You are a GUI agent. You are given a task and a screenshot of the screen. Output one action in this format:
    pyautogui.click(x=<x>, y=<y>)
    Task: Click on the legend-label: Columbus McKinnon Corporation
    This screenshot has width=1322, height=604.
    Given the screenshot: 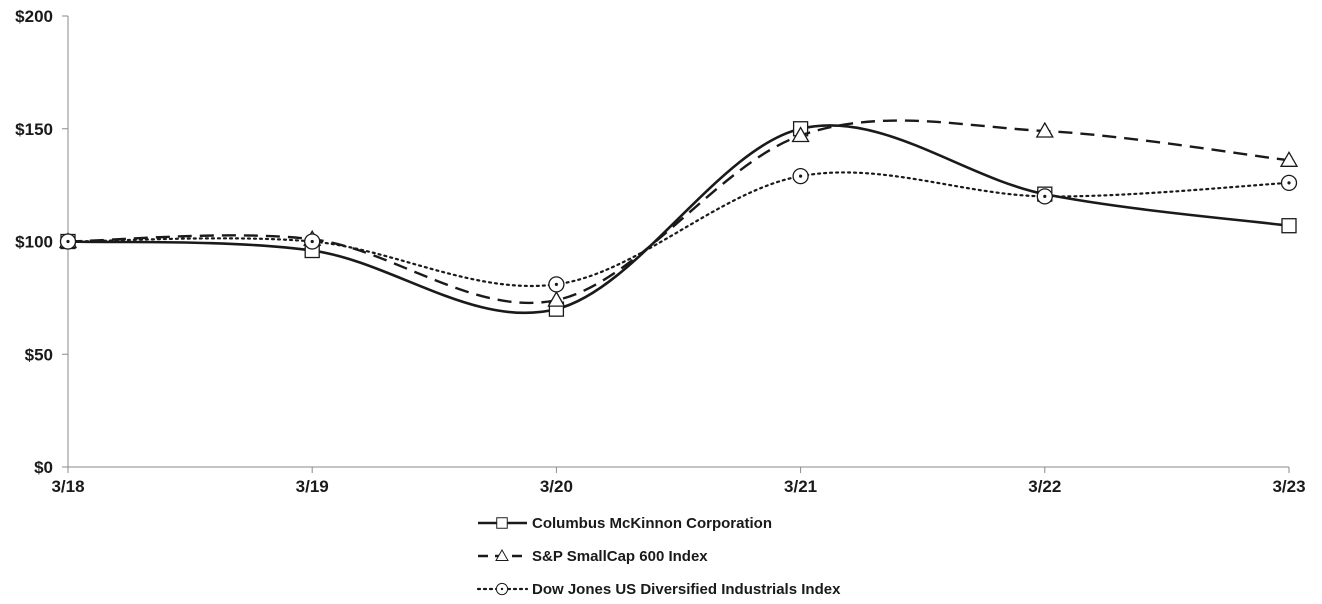 What is the action you would take?
    pyautogui.click(x=652, y=523)
    